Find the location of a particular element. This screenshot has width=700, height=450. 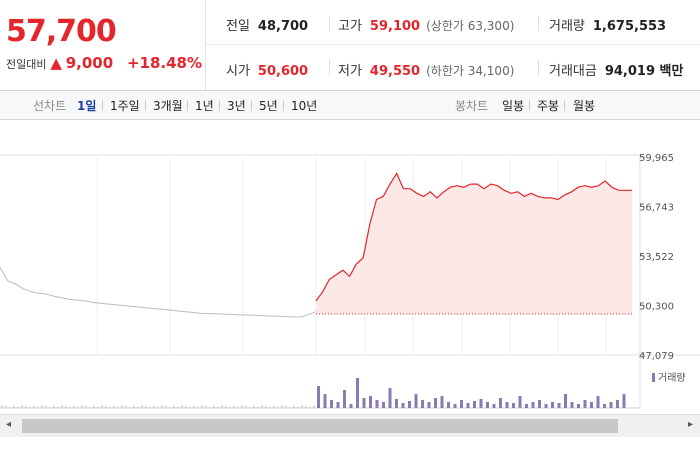

y-tick-label: 53,522 is located at coordinates (656, 257).